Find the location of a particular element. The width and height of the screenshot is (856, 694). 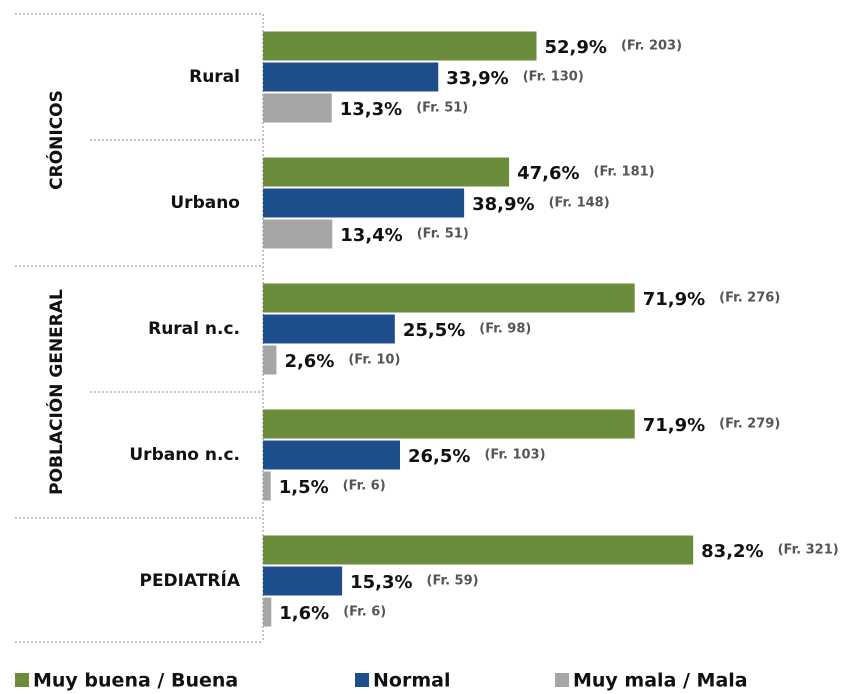

value-label: 83,2% is located at coordinates (732, 551).